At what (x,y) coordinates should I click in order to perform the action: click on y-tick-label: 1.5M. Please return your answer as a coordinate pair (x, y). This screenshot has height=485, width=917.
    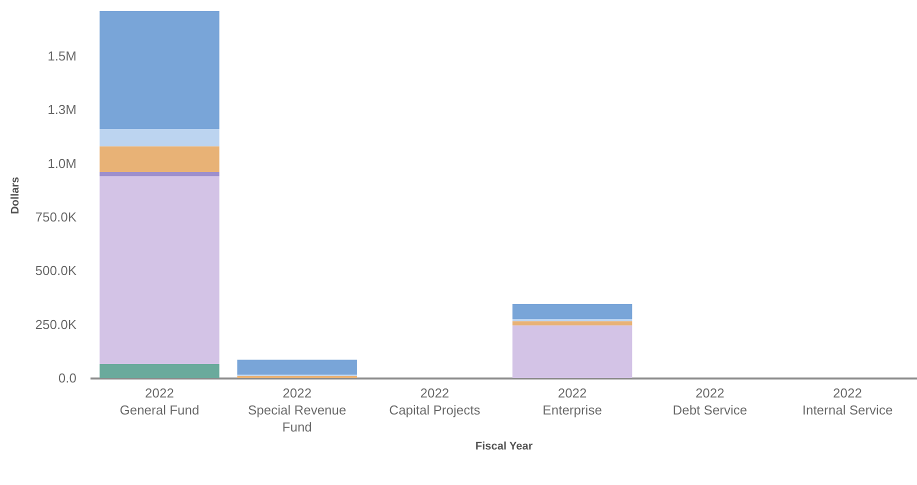
    Looking at the image, I should click on (62, 56).